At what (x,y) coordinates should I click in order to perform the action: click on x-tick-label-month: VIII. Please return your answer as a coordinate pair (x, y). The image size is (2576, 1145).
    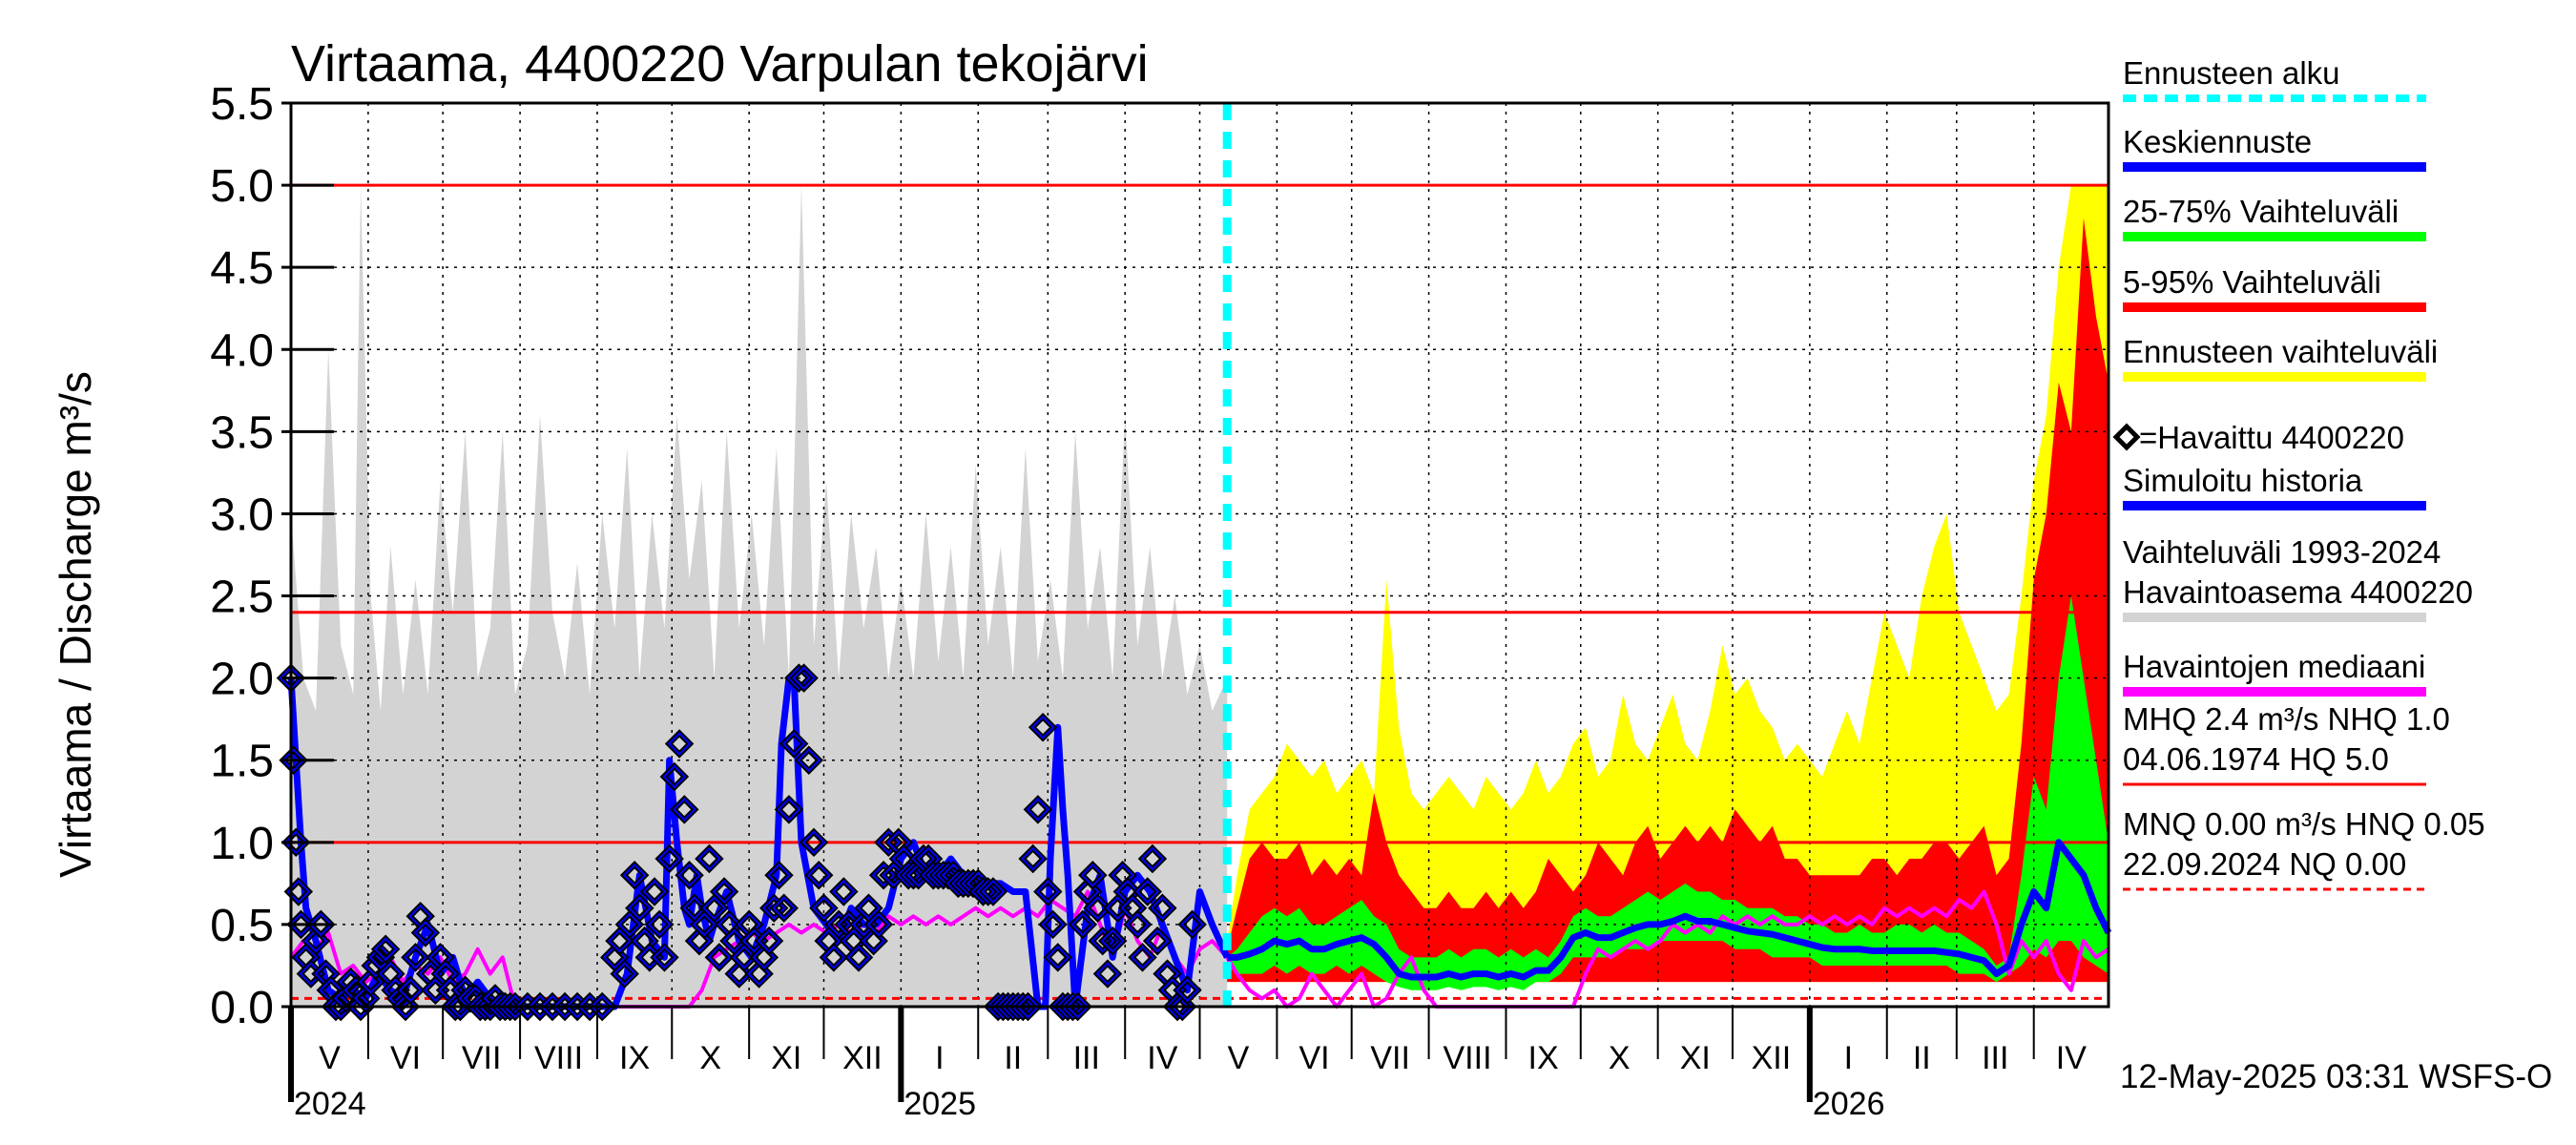
    Looking at the image, I should click on (1468, 1058).